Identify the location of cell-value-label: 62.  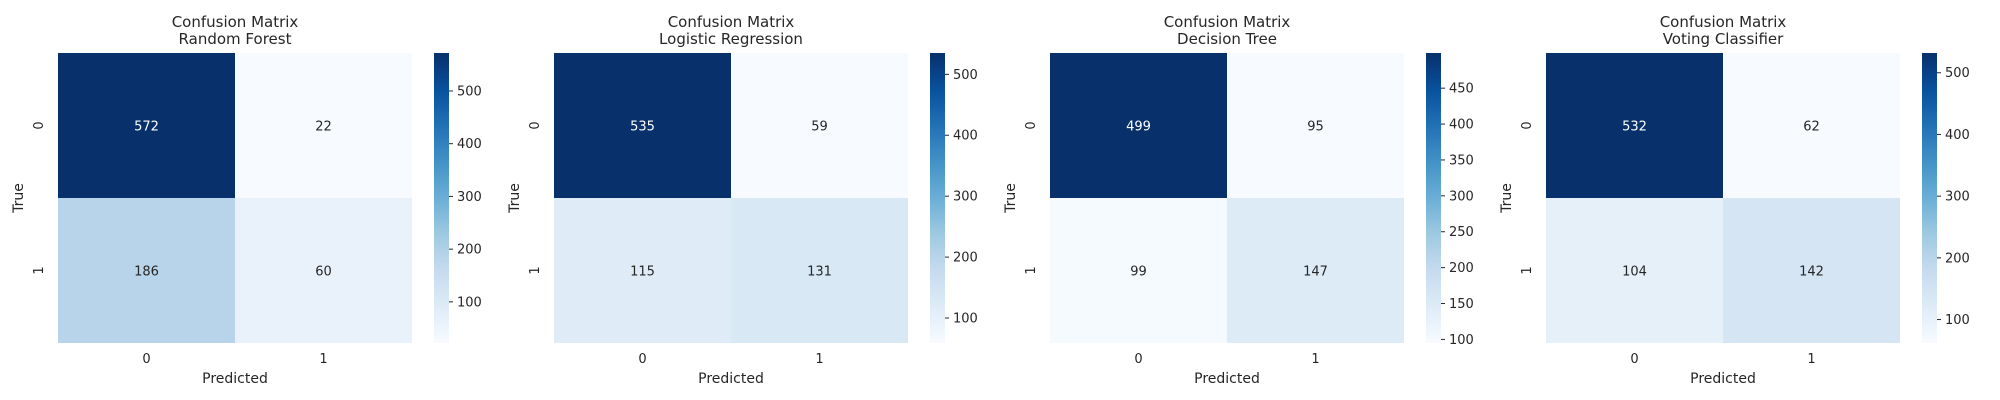
(1811, 127).